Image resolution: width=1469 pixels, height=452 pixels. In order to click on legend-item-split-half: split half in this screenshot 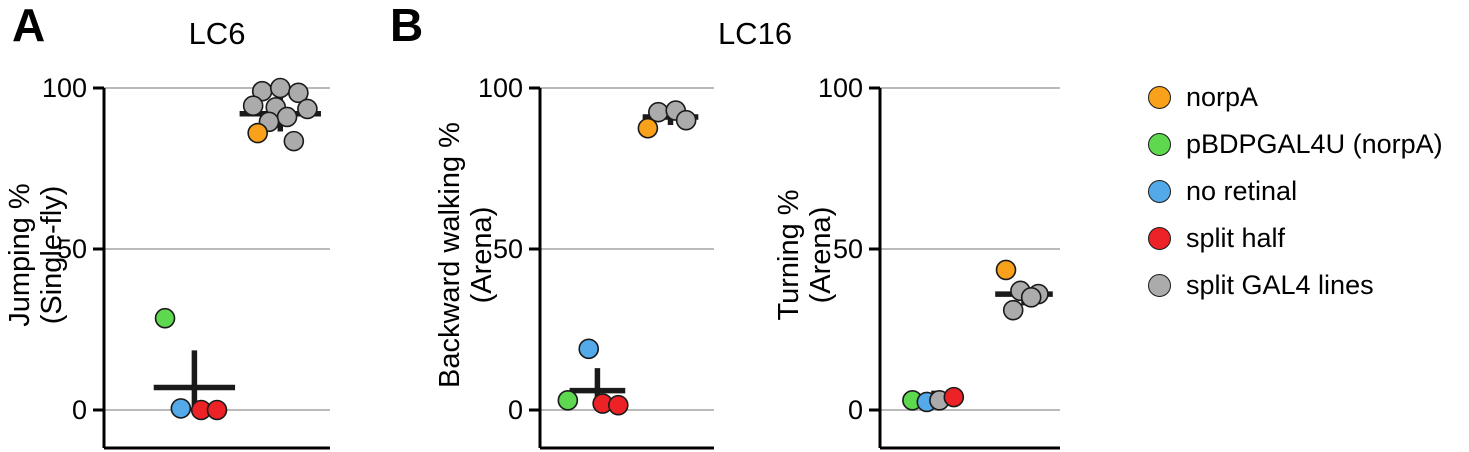, I will do `click(1295, 238)`.